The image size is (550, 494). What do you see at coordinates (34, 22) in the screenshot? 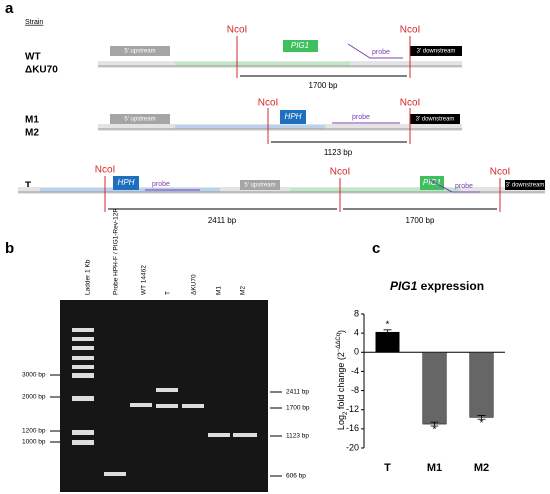
I see `strain-header: Strain` at bounding box center [34, 22].